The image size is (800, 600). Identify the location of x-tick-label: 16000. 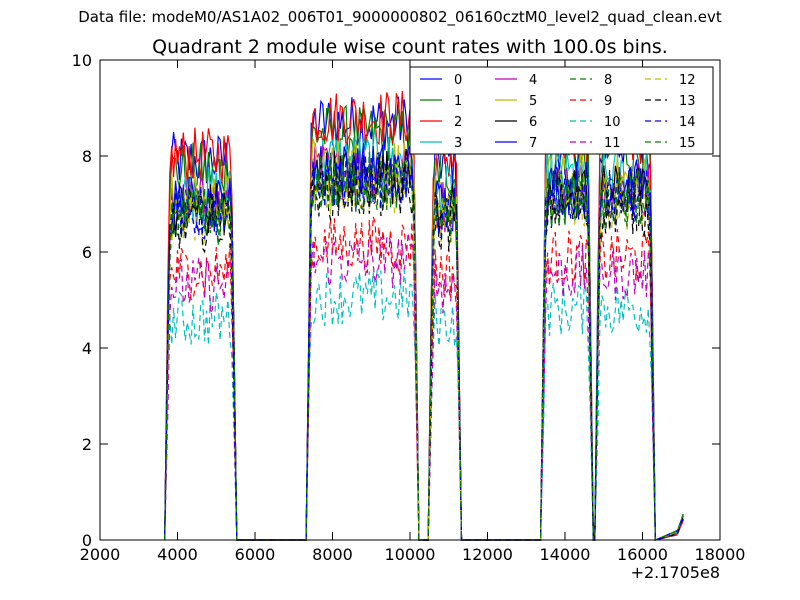
(642, 554).